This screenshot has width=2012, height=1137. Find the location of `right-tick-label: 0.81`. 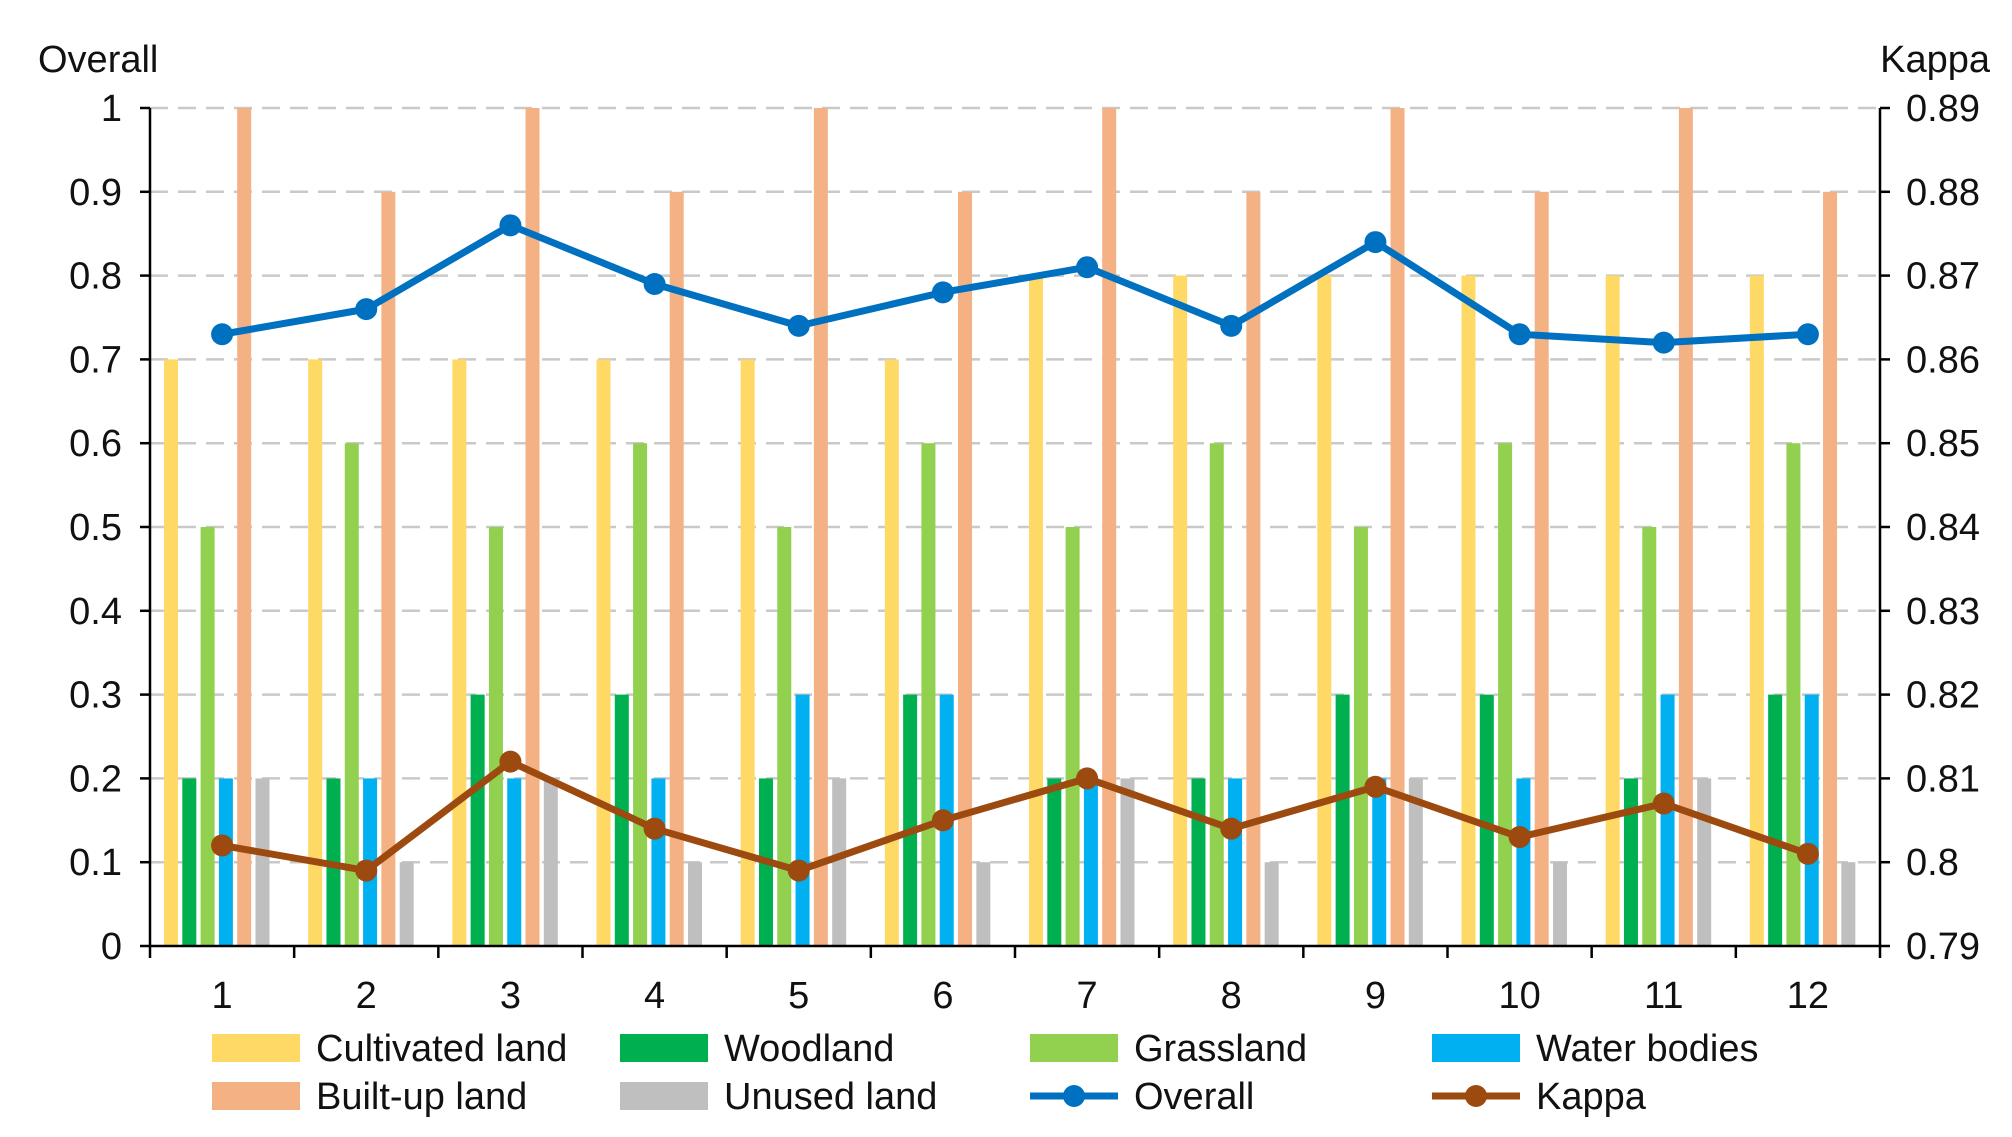

right-tick-label: 0.81 is located at coordinates (1943, 779).